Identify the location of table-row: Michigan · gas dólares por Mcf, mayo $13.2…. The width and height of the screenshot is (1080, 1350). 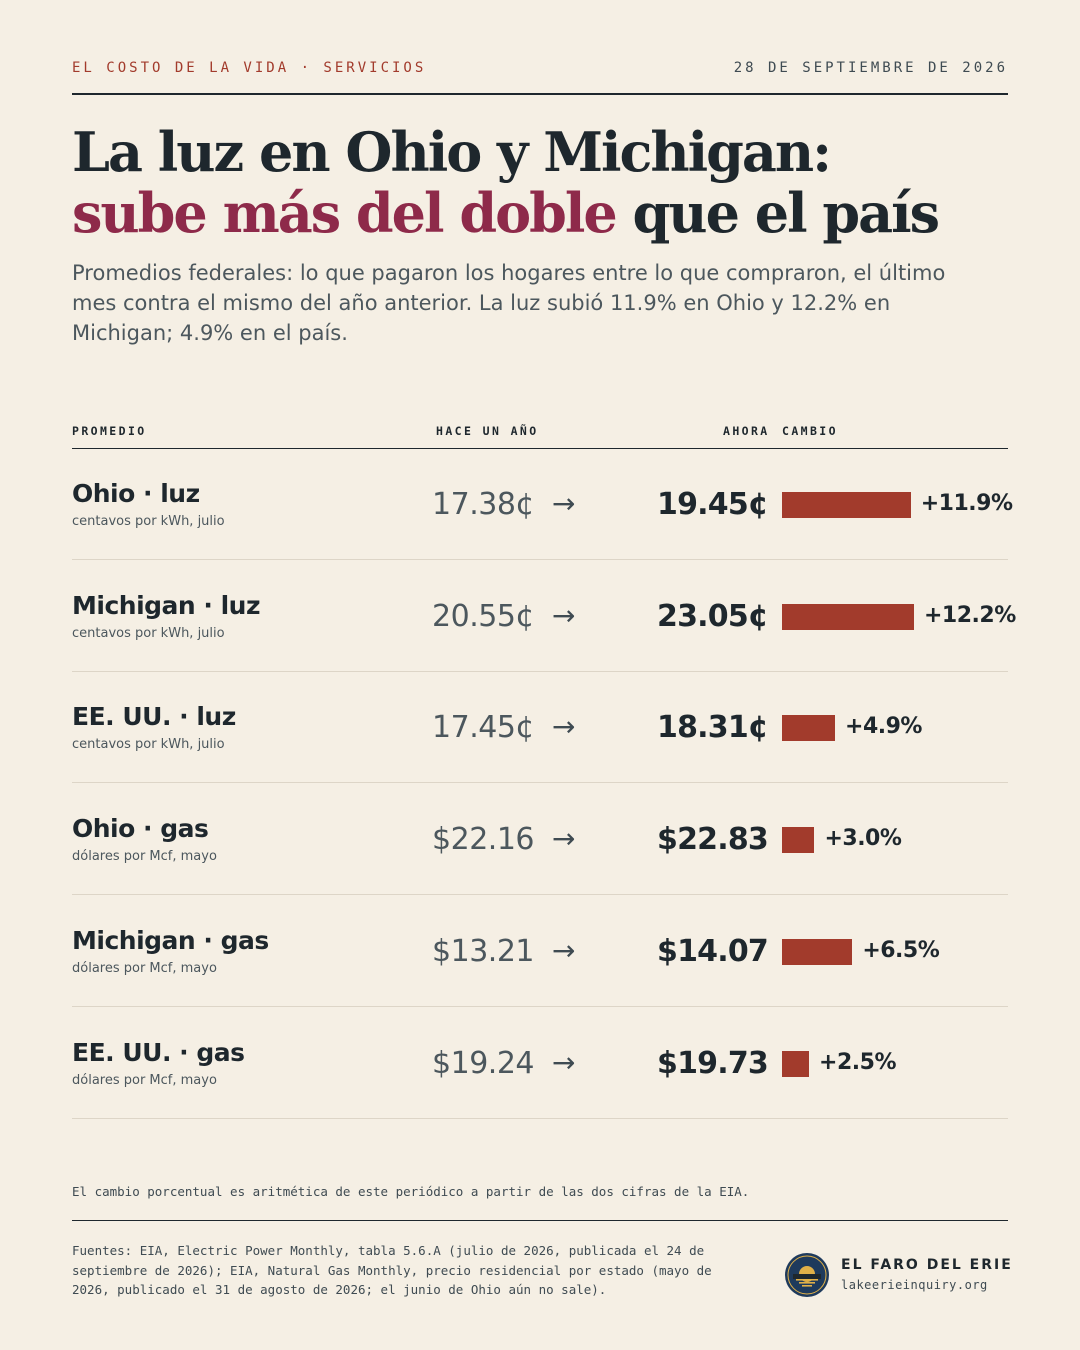
(540, 951).